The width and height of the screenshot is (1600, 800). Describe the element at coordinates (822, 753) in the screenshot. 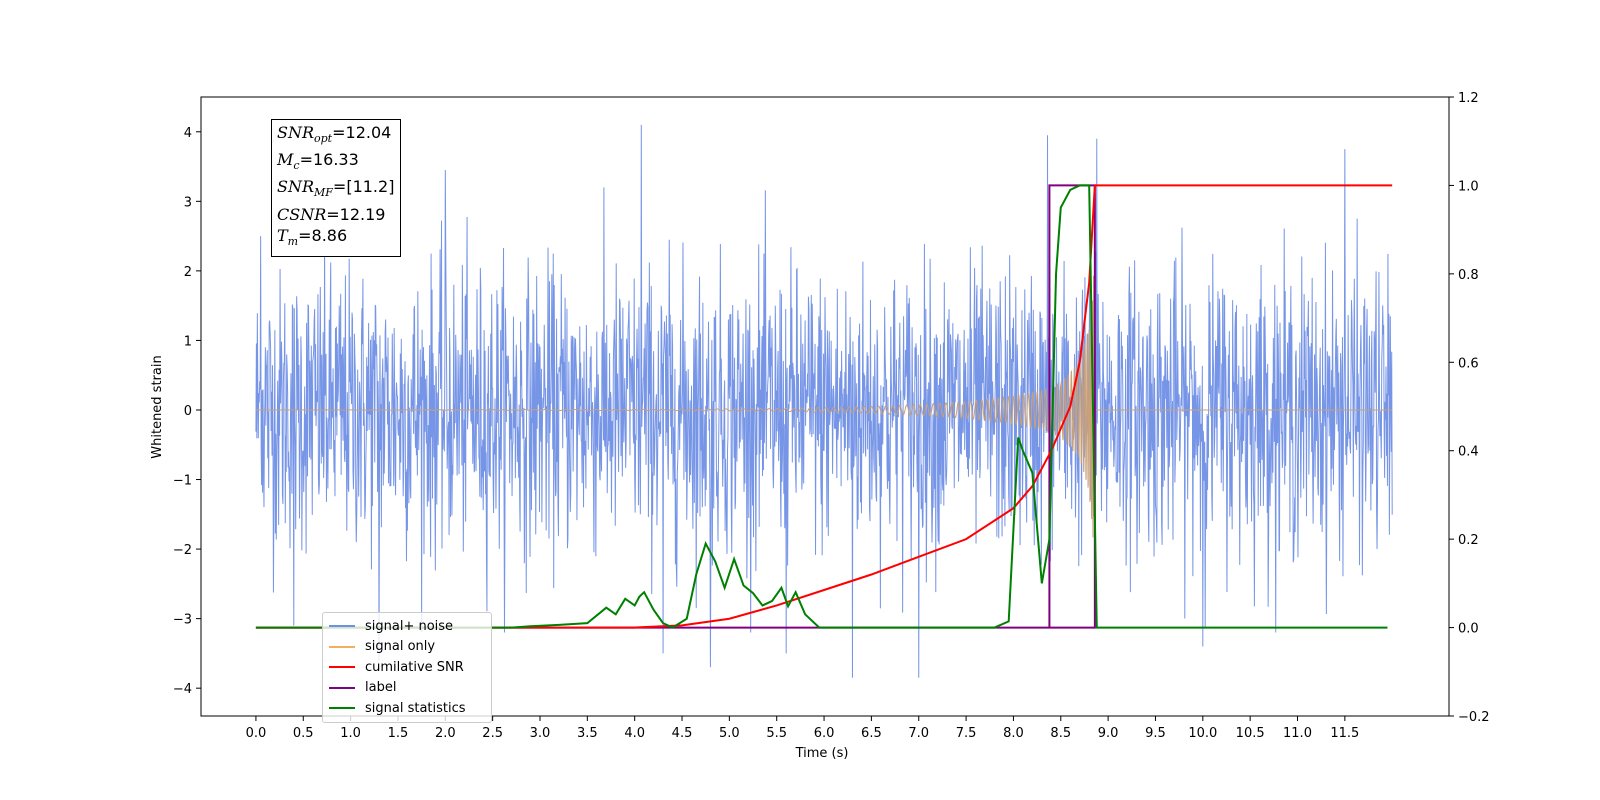

I see `x-axis-title: Time (s)` at that location.